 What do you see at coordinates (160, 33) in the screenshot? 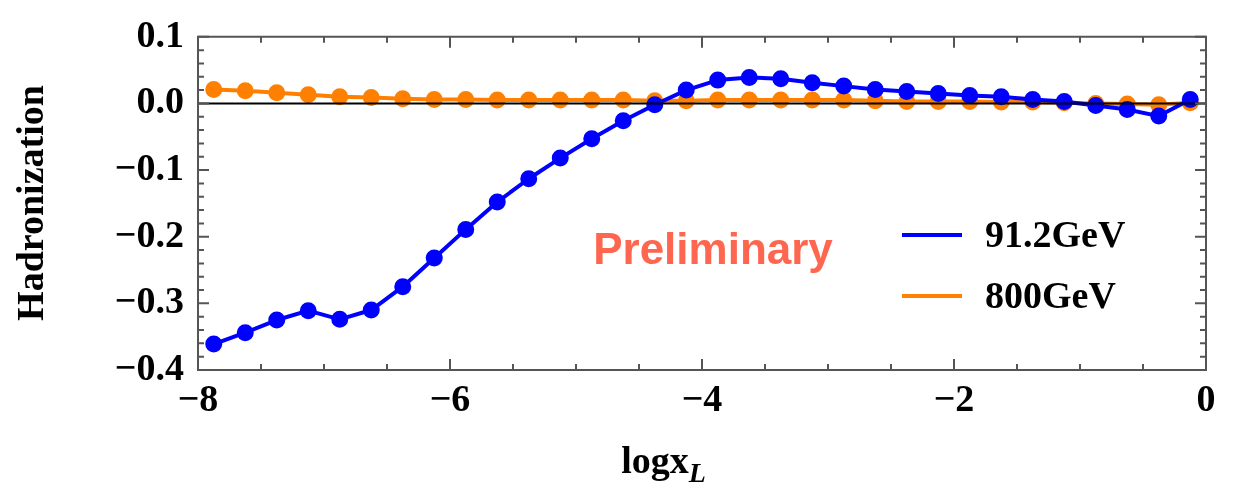
I see `y-tick-label: 0.1` at bounding box center [160, 33].